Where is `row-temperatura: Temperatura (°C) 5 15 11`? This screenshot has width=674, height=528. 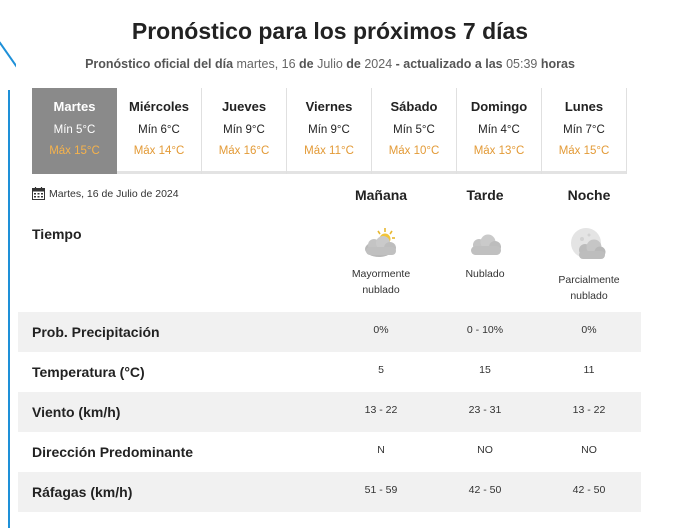 row-temperatura: Temperatura (°C) 5 15 11 is located at coordinates (329, 372).